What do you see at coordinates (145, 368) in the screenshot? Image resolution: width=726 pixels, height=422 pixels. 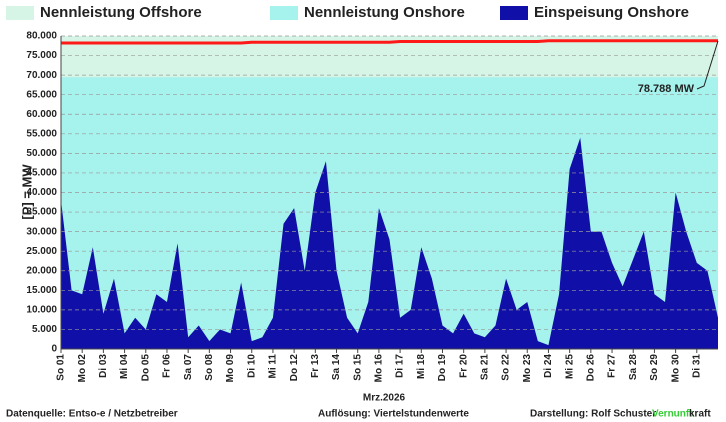 I see `x-tick-label: Do 05` at bounding box center [145, 368].